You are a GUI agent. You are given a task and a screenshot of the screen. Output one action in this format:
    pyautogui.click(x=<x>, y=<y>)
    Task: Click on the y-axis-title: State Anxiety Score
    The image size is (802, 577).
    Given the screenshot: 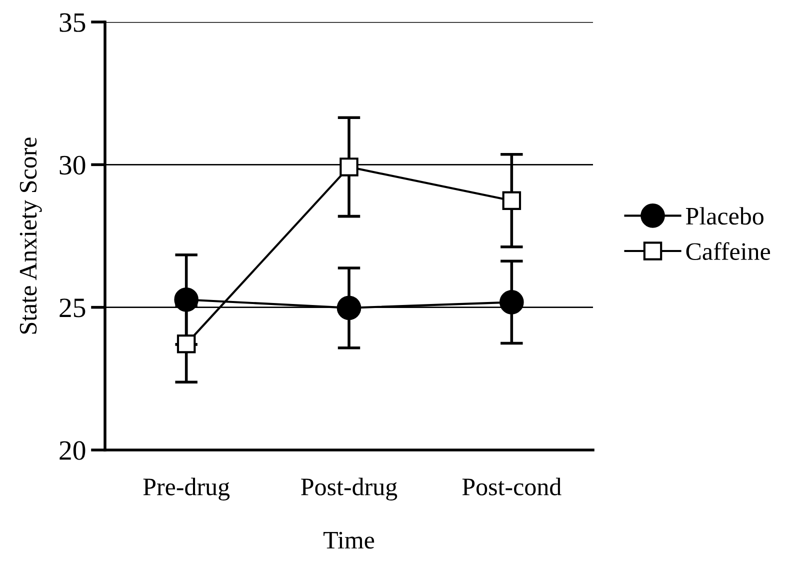 What is the action you would take?
    pyautogui.click(x=31, y=236)
    